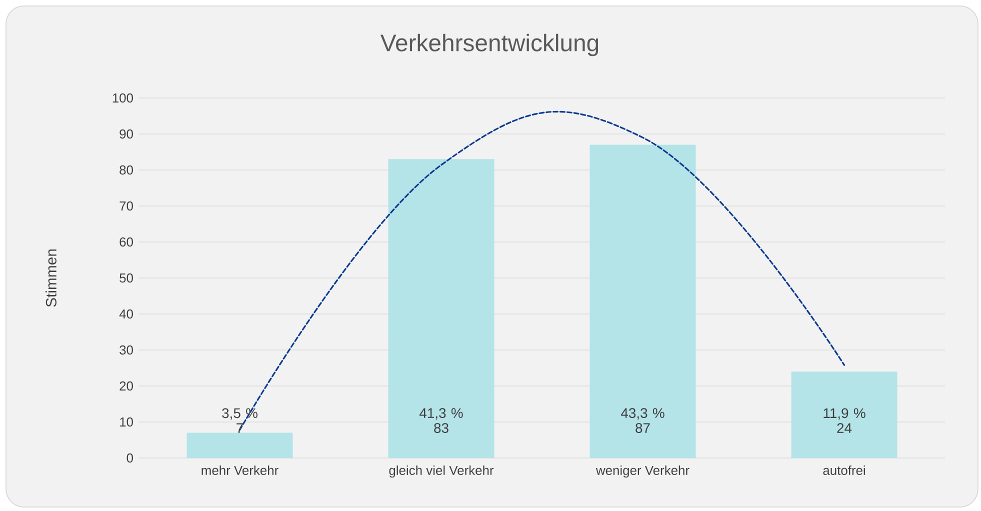  What do you see at coordinates (126, 134) in the screenshot?
I see `y-tick-label: 90` at bounding box center [126, 134].